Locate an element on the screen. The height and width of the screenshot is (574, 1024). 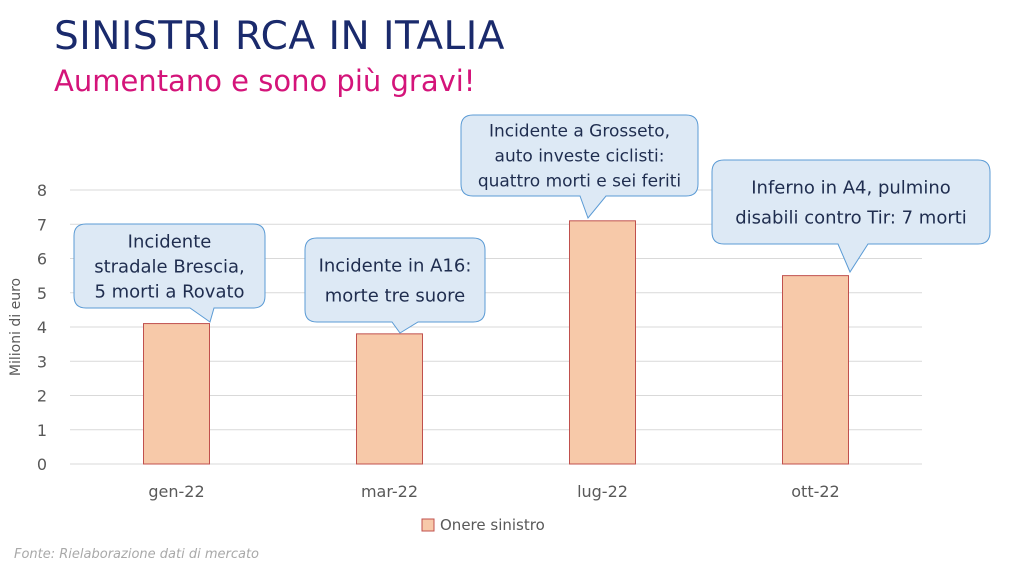
y-tick-label: 1 is located at coordinates (42, 430).